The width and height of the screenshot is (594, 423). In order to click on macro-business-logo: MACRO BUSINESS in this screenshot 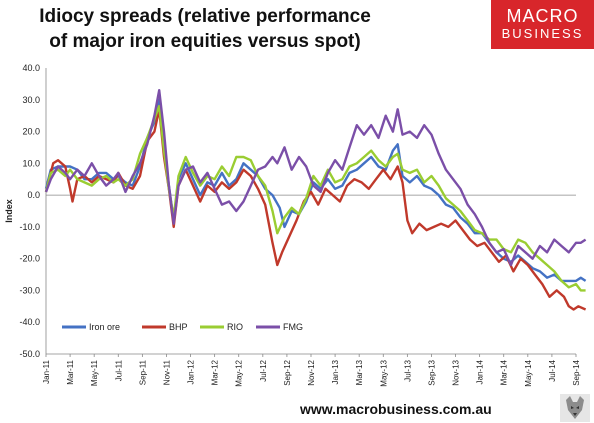, I will do `click(542, 24)`.